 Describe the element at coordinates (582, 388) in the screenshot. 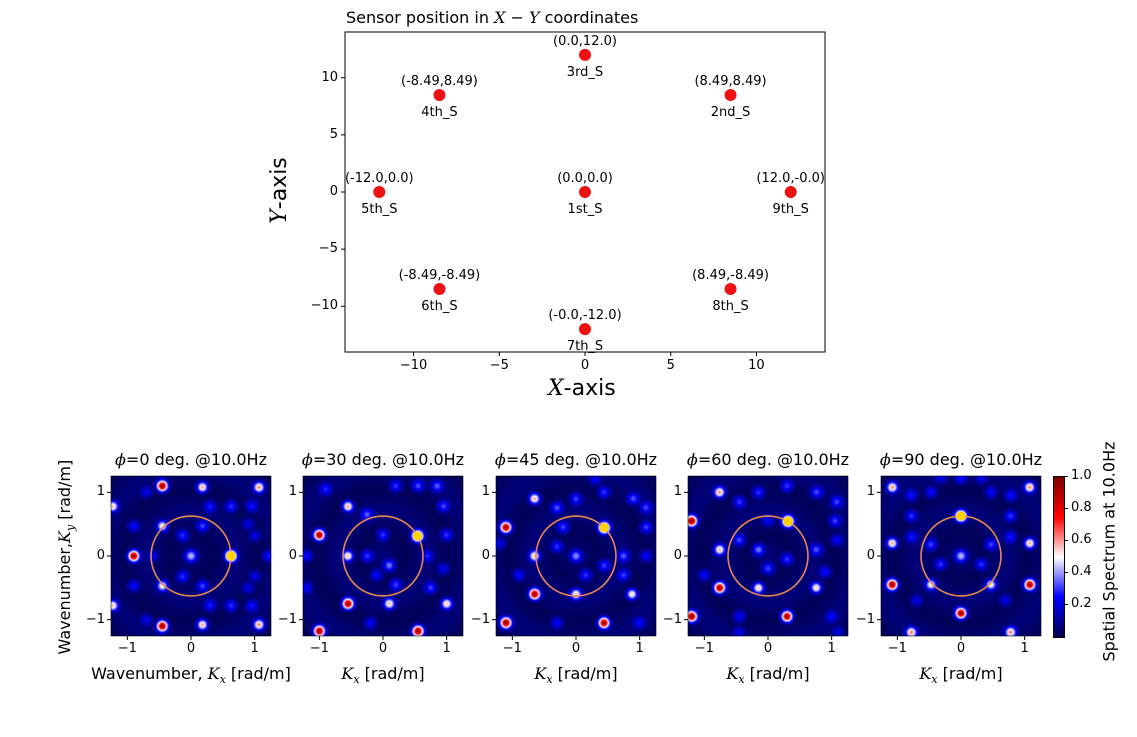

I see `scatter-x-axis-label: X-axis` at that location.